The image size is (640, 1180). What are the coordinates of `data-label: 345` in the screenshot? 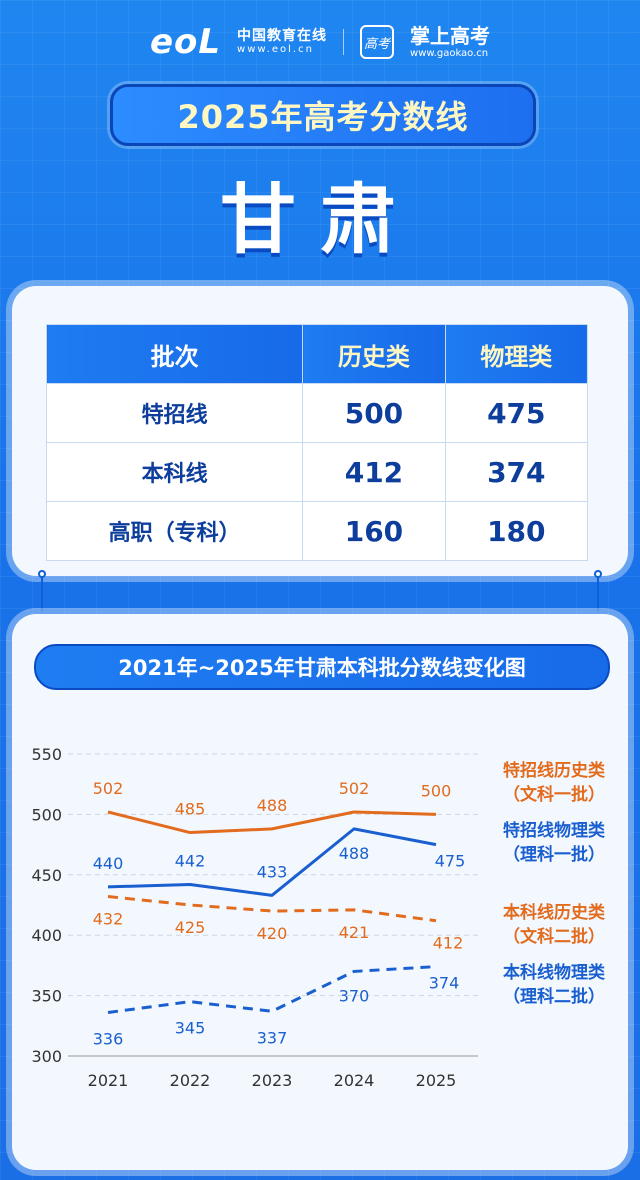 It's located at (190, 1028).